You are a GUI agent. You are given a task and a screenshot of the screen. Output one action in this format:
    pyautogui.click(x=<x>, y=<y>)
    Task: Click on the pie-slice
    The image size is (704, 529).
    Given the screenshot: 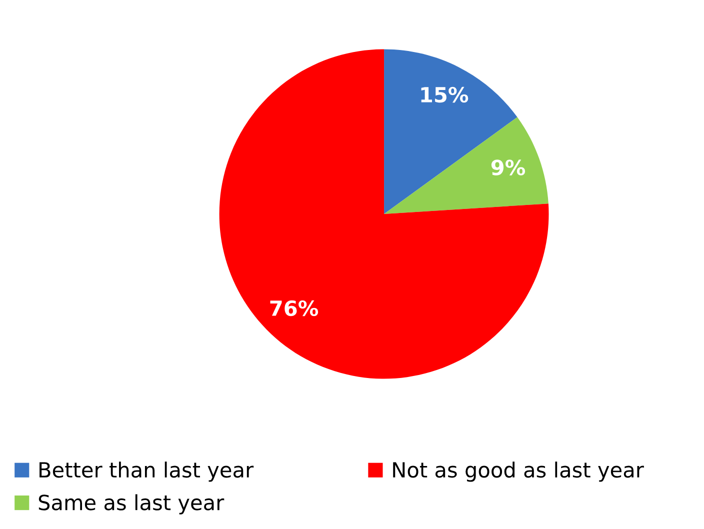 What is the action you would take?
    pyautogui.click(x=466, y=165)
    